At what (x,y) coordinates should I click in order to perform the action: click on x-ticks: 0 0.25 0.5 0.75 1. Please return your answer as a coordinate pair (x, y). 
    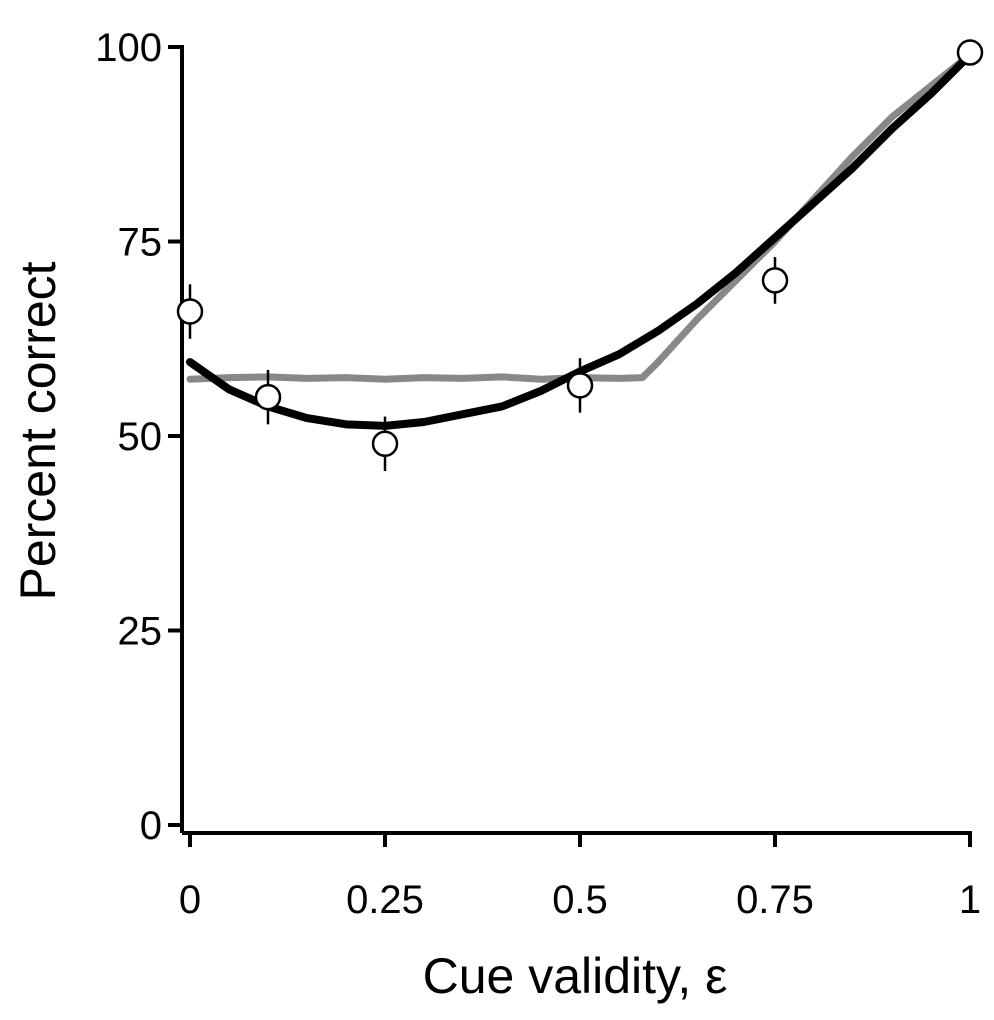
    Looking at the image, I should click on (580, 877).